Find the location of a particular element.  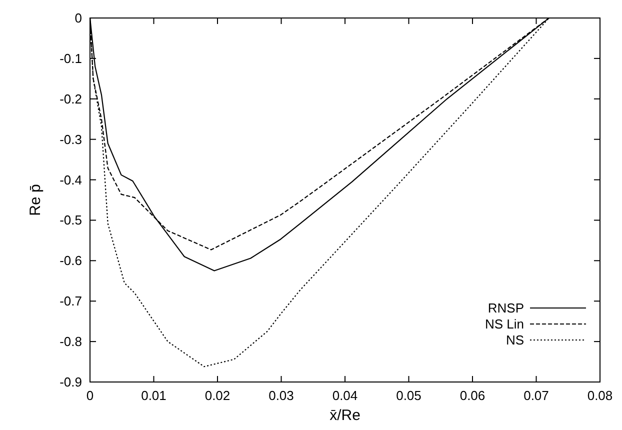

x-tick-label: 0.06 is located at coordinates (473, 395).